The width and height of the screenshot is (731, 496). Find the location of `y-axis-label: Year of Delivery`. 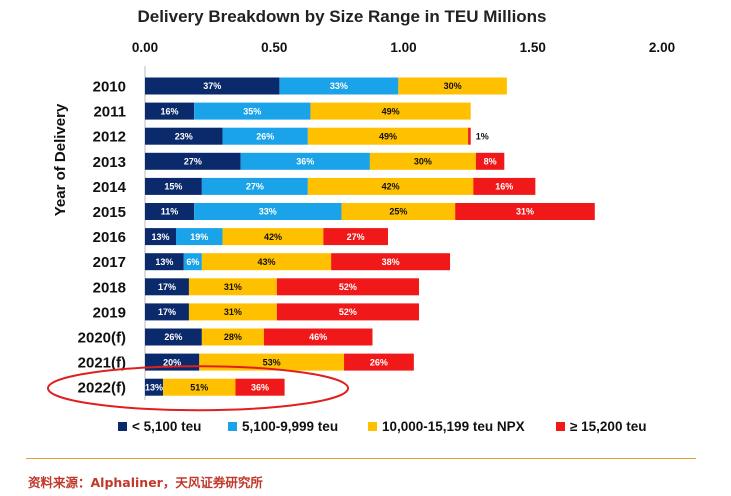

y-axis-label: Year of Delivery is located at coordinates (60, 159).